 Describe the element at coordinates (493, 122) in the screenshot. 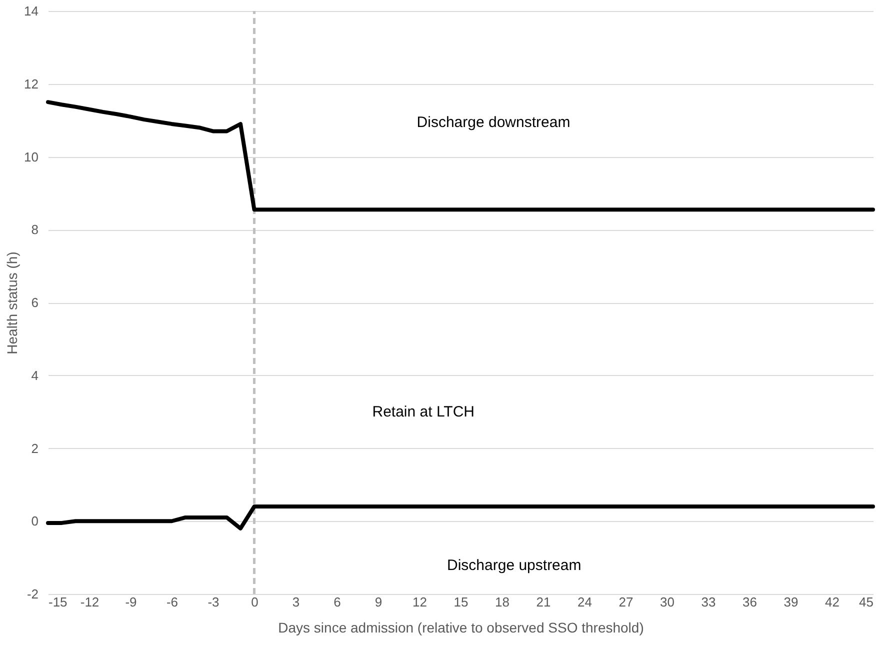

I see `annotation: Discharge downstream` at that location.